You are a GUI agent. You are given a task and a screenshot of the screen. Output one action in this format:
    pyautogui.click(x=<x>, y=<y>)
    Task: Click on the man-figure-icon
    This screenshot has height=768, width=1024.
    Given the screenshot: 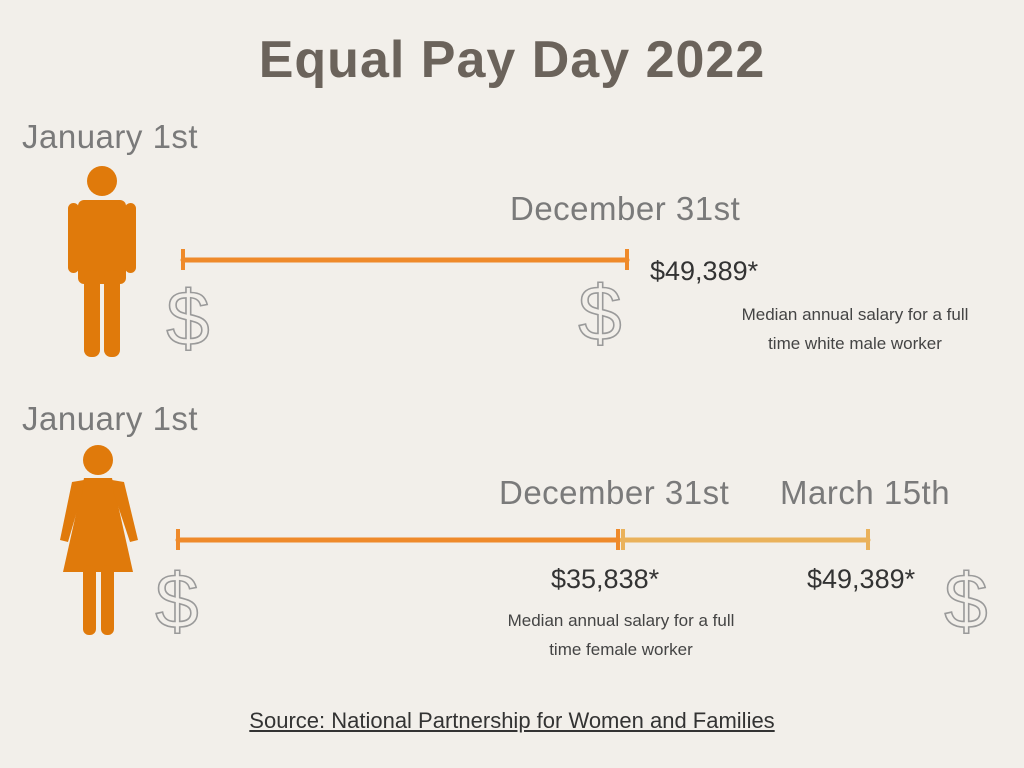 What is the action you would take?
    pyautogui.click(x=102, y=261)
    